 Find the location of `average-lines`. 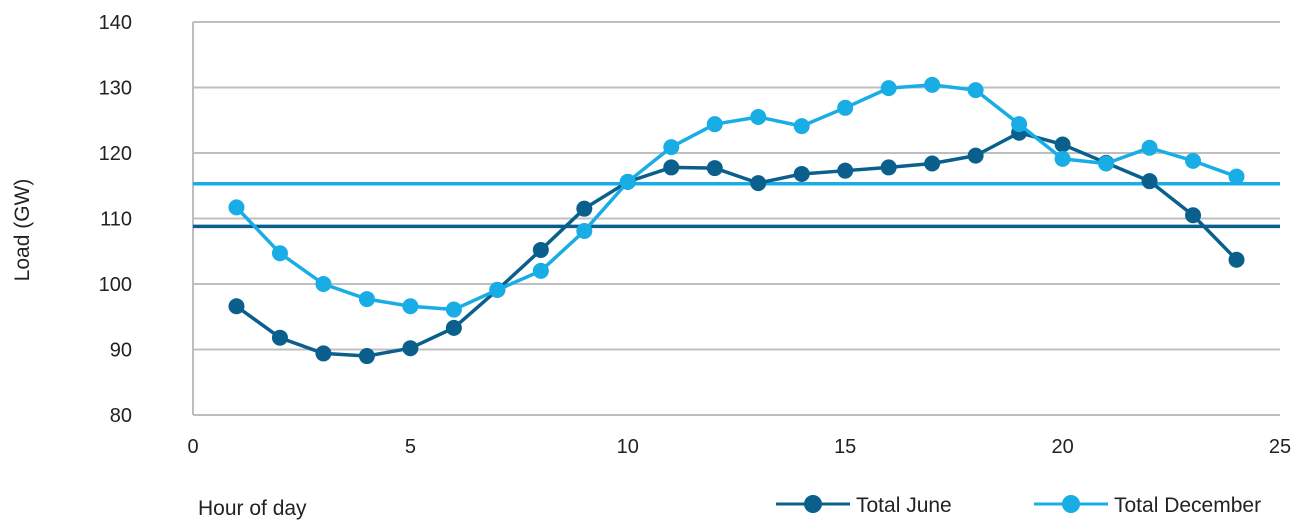

average-lines is located at coordinates (736, 205).